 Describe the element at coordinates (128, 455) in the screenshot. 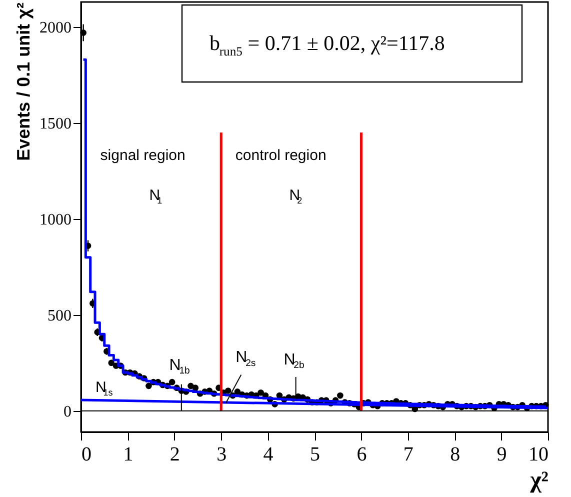

I see `x-tick-label: 1` at that location.